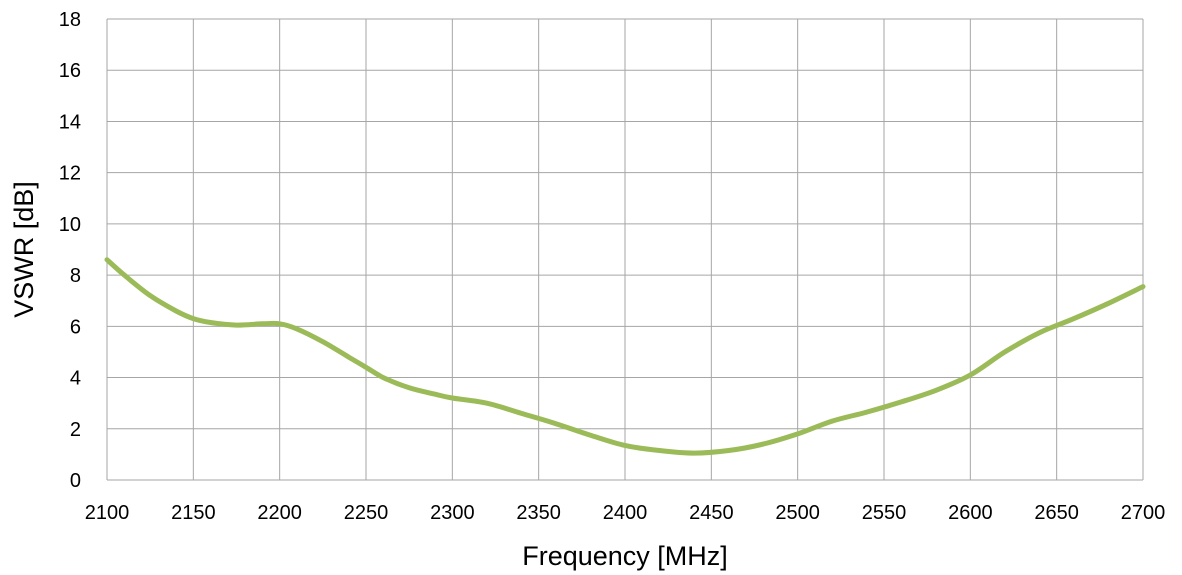  I want to click on x-tick-label: 2300, so click(452, 513).